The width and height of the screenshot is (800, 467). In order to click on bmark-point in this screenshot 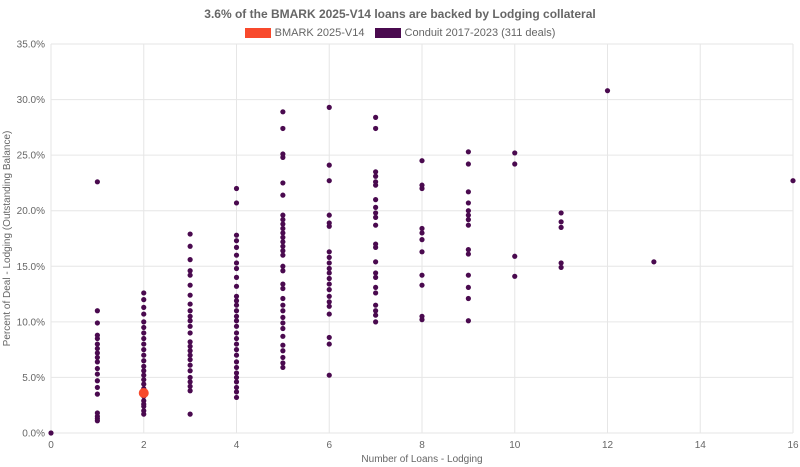, I will do `click(143, 392)`.